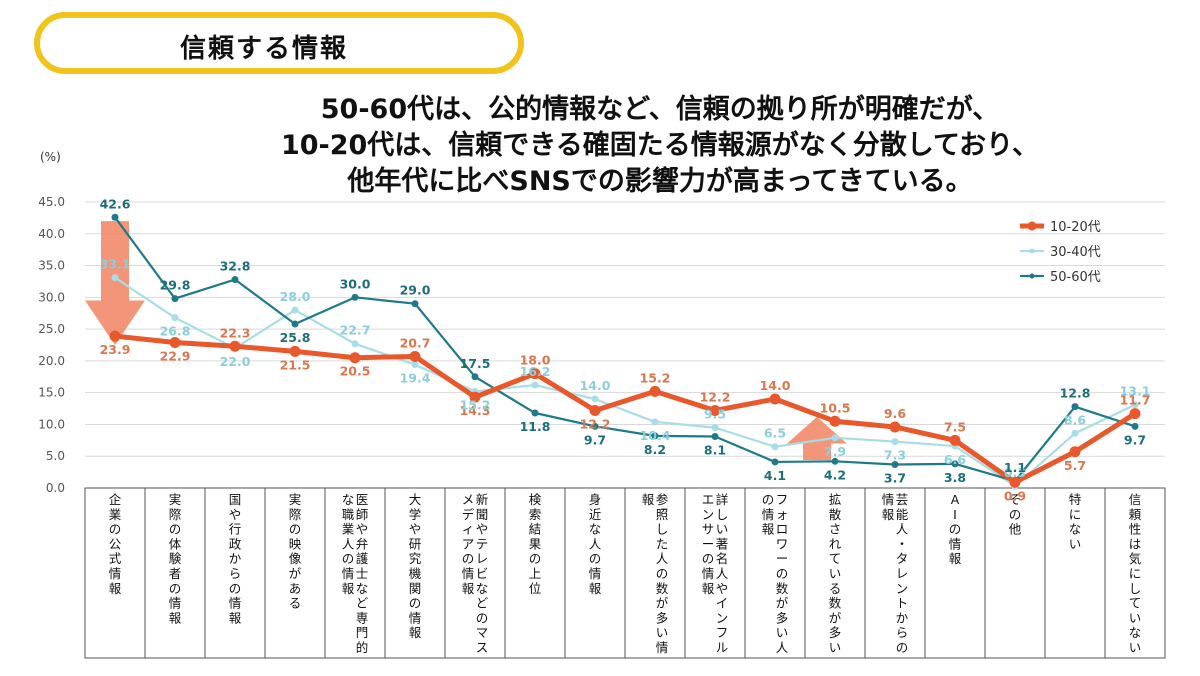 The width and height of the screenshot is (1200, 676). I want to click on legend-label: 50-60代, so click(1075, 277).